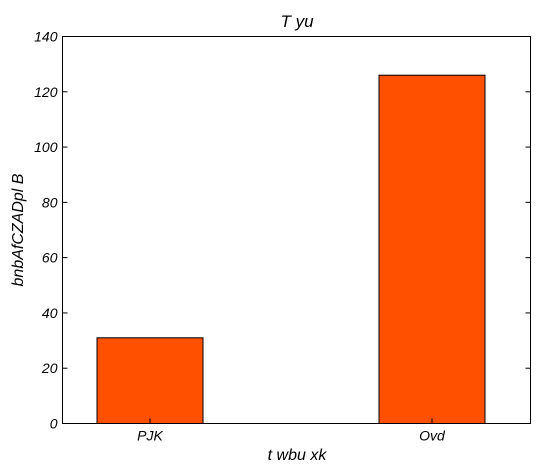 Image resolution: width=544 pixels, height=476 pixels. What do you see at coordinates (432, 436) in the screenshot?
I see `x-tick-label: Ovd` at bounding box center [432, 436].